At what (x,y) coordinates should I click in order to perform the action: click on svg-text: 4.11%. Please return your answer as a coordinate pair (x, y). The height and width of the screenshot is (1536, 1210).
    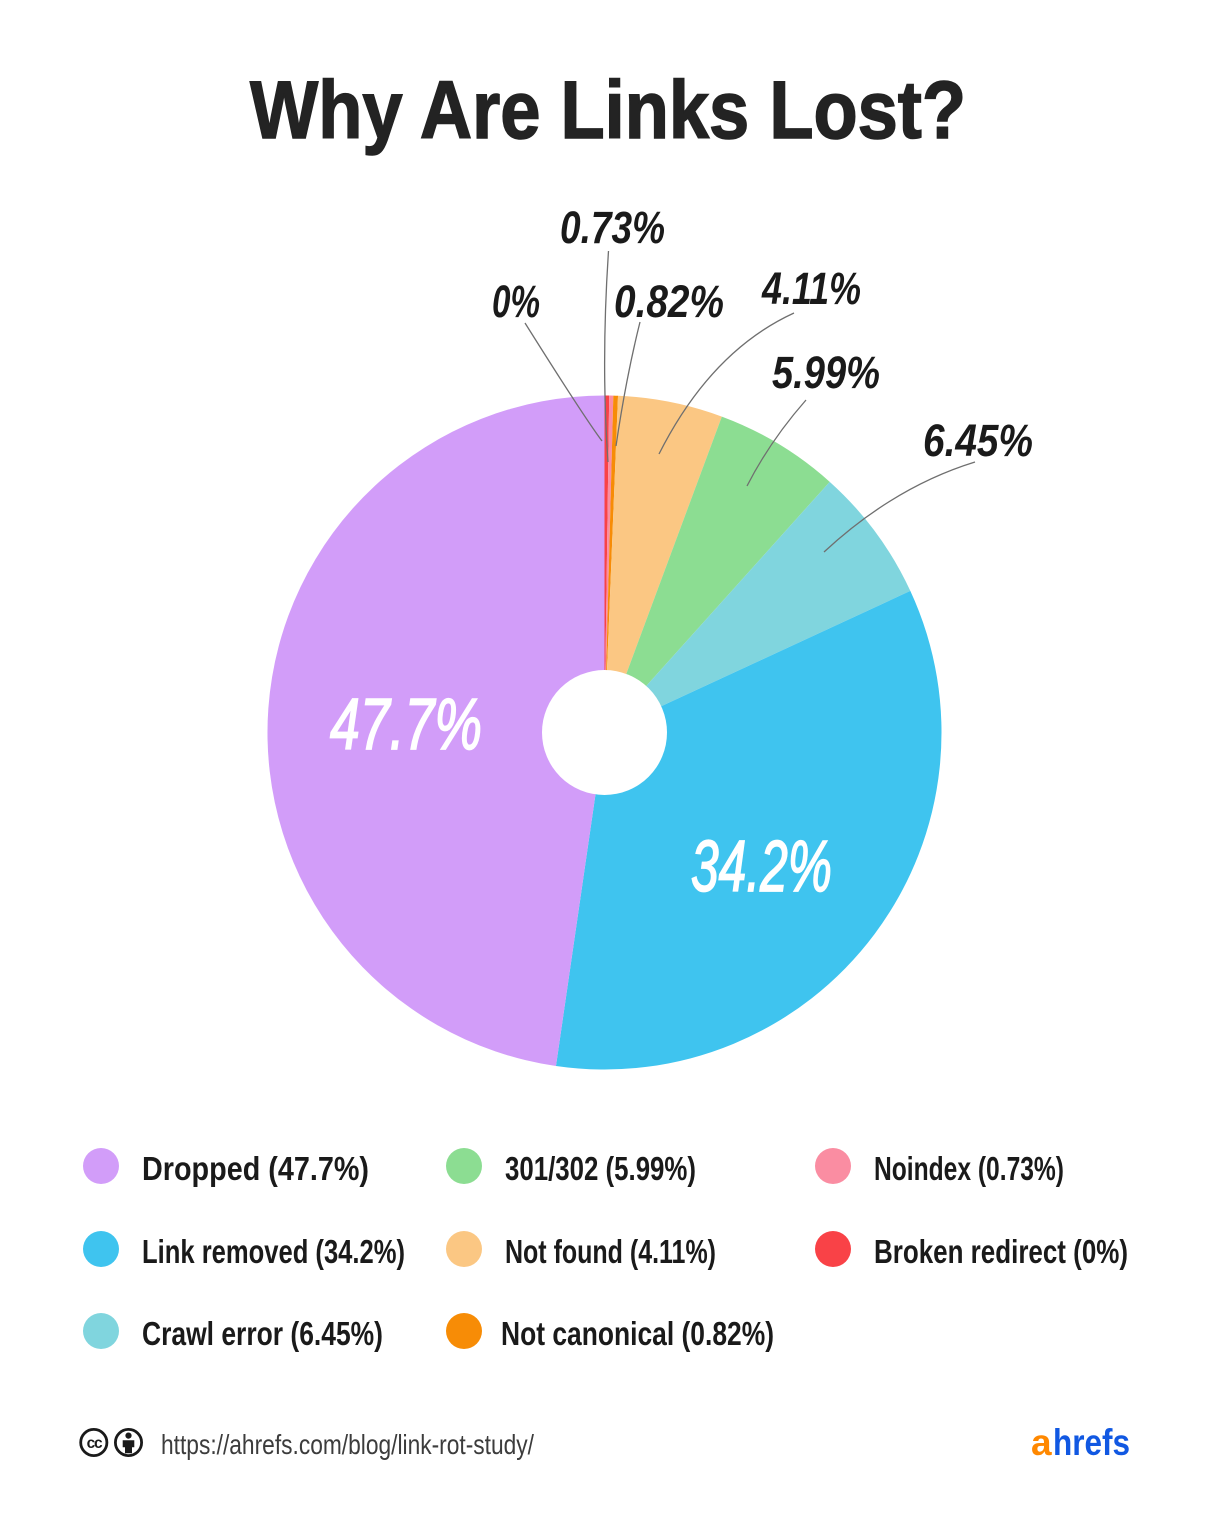
    Looking at the image, I should click on (811, 288).